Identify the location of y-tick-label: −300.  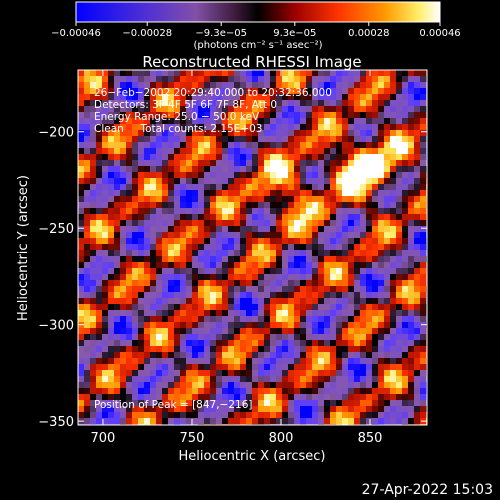
(56, 326).